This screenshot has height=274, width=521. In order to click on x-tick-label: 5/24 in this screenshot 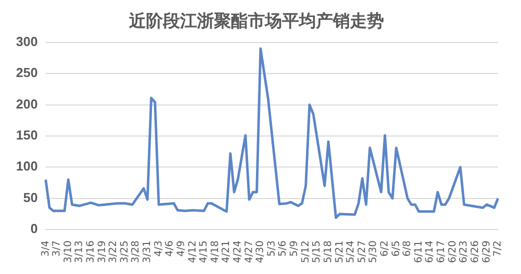, I will do `click(351, 252)`.